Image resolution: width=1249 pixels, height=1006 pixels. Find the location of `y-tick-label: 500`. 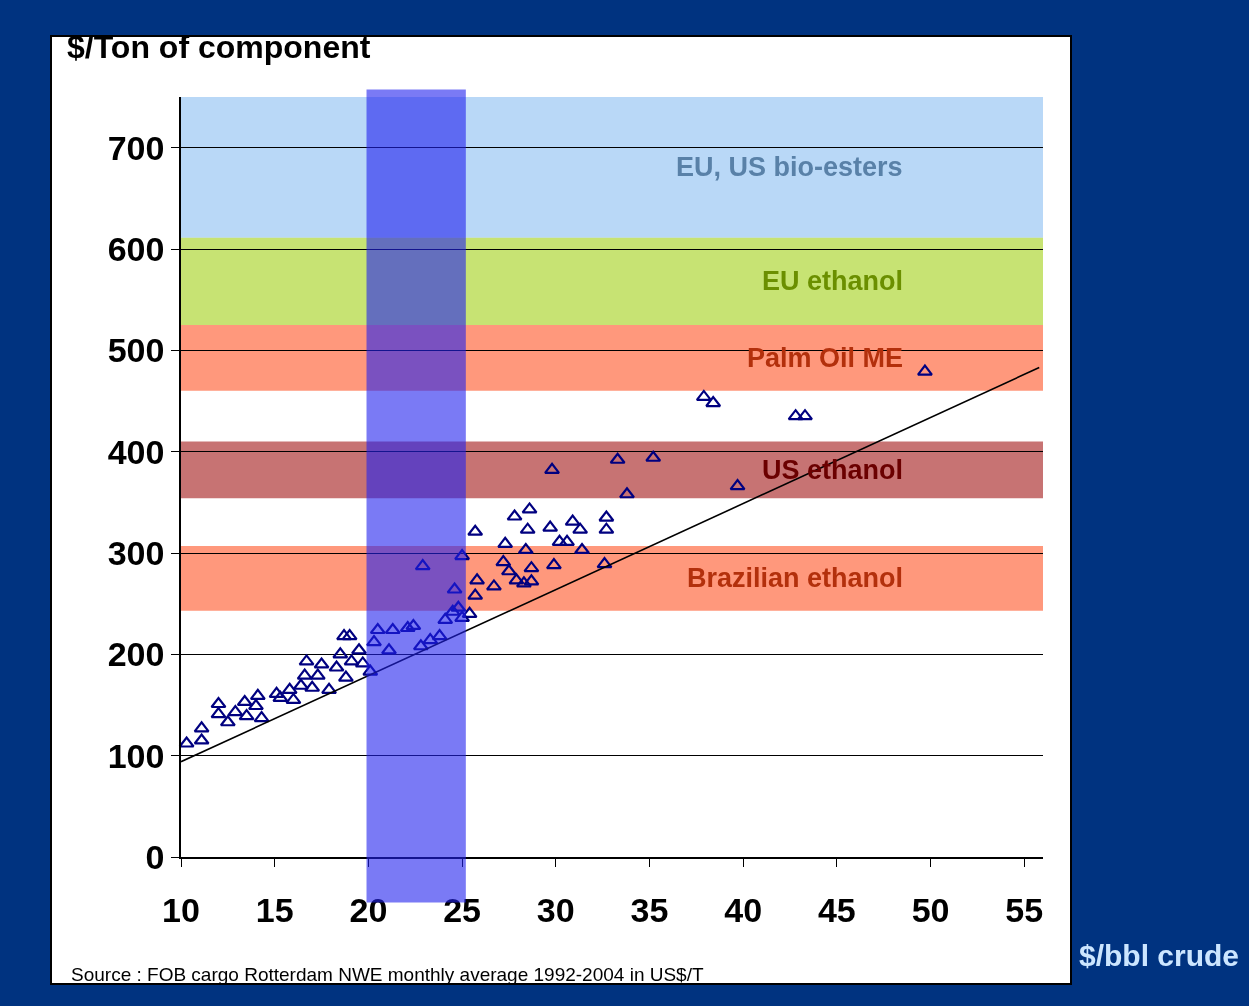

y-tick-label: 500 is located at coordinates (136, 350).